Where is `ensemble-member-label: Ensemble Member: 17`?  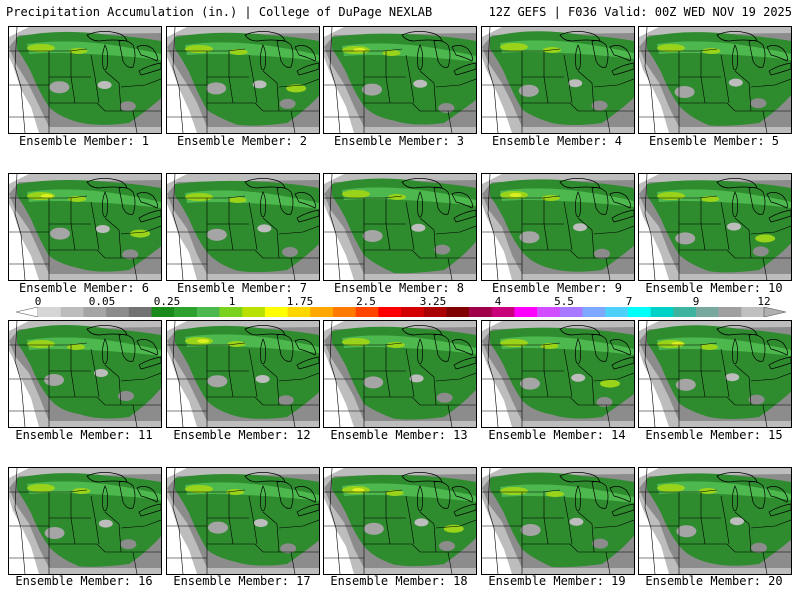 ensemble-member-label: Ensemble Member: 17 is located at coordinates (242, 581).